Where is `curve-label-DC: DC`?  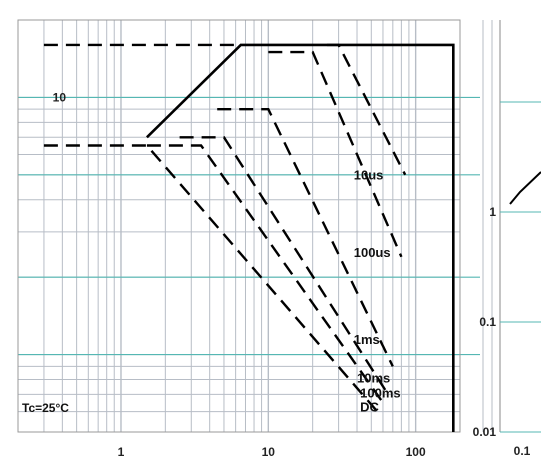 curve-label-DC: DC is located at coordinates (369, 407).